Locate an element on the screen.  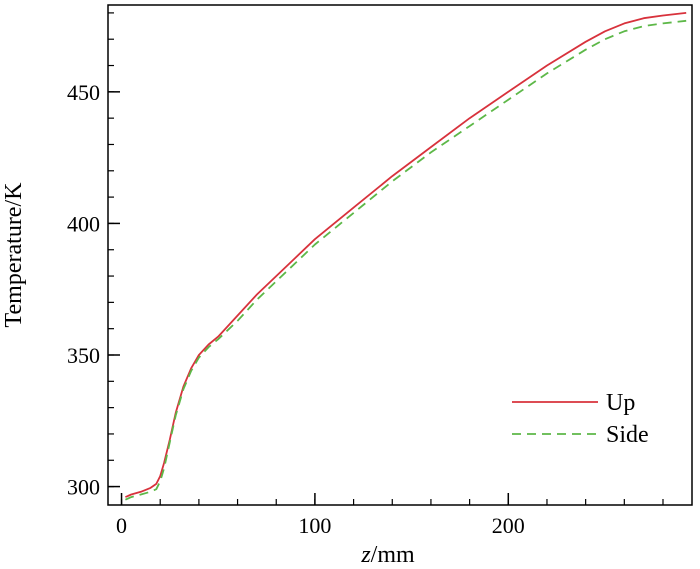
x-axis-title: z/mm is located at coordinates (387, 555).